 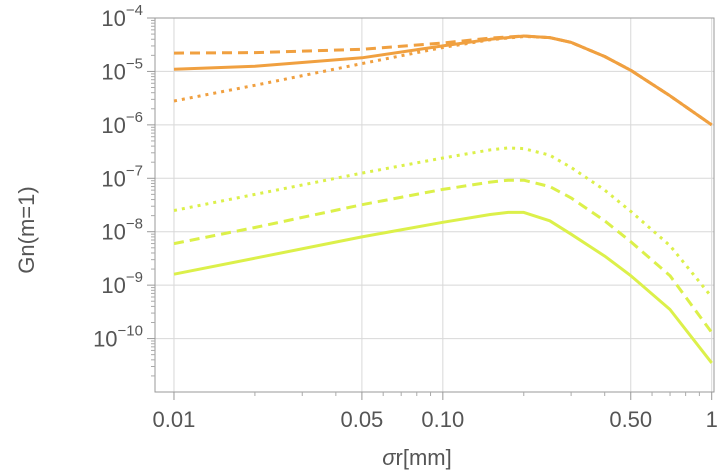 I want to click on y-tick-label: 10⁻⁴, so click(x=122, y=16).